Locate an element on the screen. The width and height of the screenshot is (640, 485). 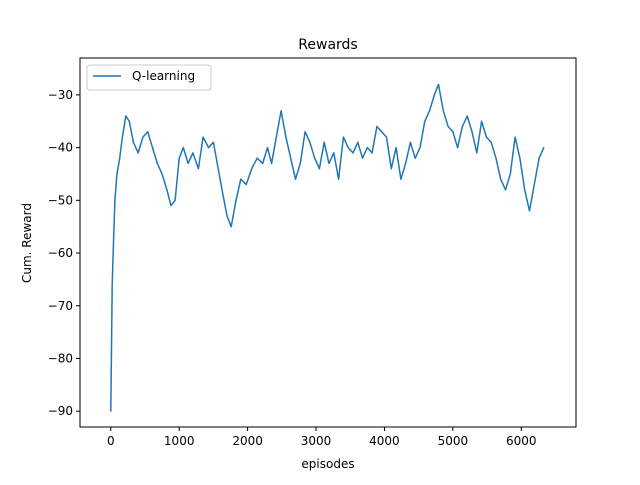
x-axis: 0 1000 2000 3000 4000 5000 6000 is located at coordinates (322, 437).